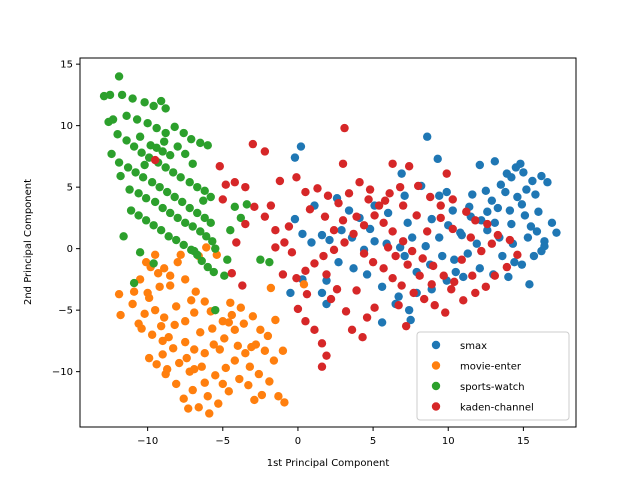 The image size is (640, 480). What do you see at coordinates (493, 376) in the screenshot?
I see `legend-box` at bounding box center [493, 376].